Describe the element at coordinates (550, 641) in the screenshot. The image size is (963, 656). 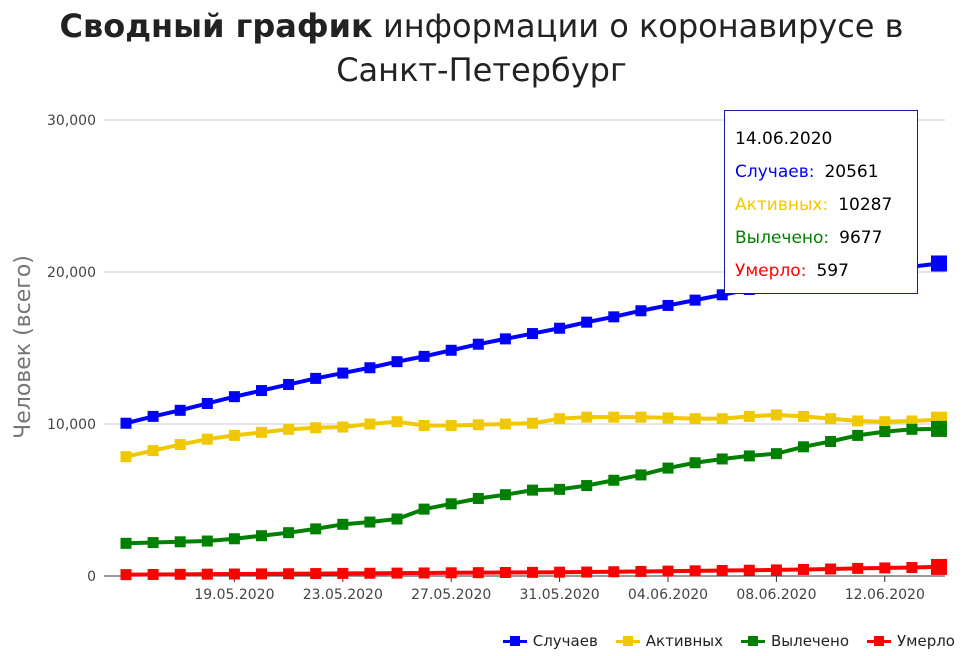
I see `legend-item-cases: Случаев` at that location.